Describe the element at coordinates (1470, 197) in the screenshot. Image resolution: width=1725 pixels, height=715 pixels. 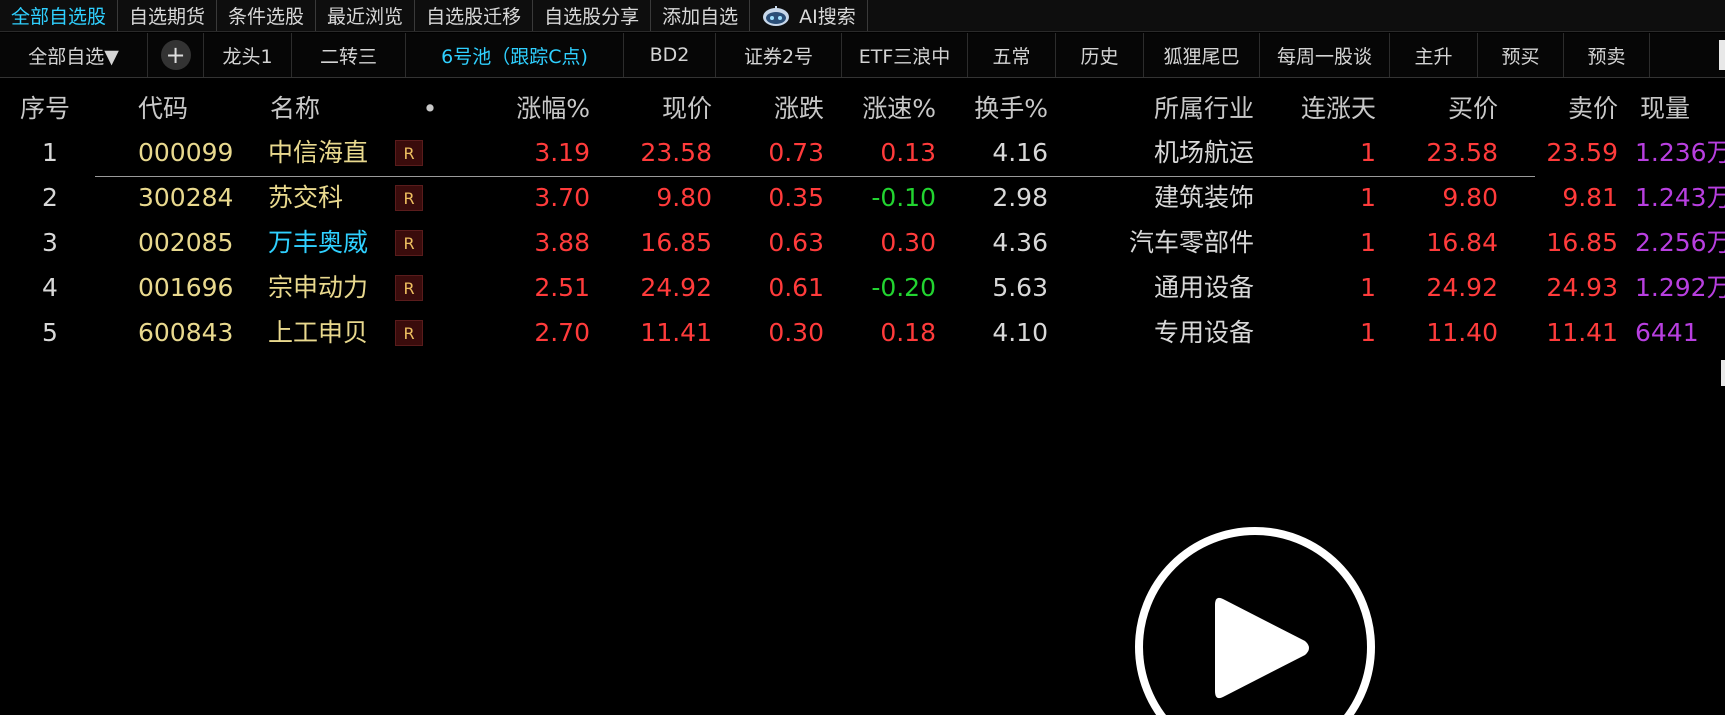
I see `cell-bid: 9.80` at that location.